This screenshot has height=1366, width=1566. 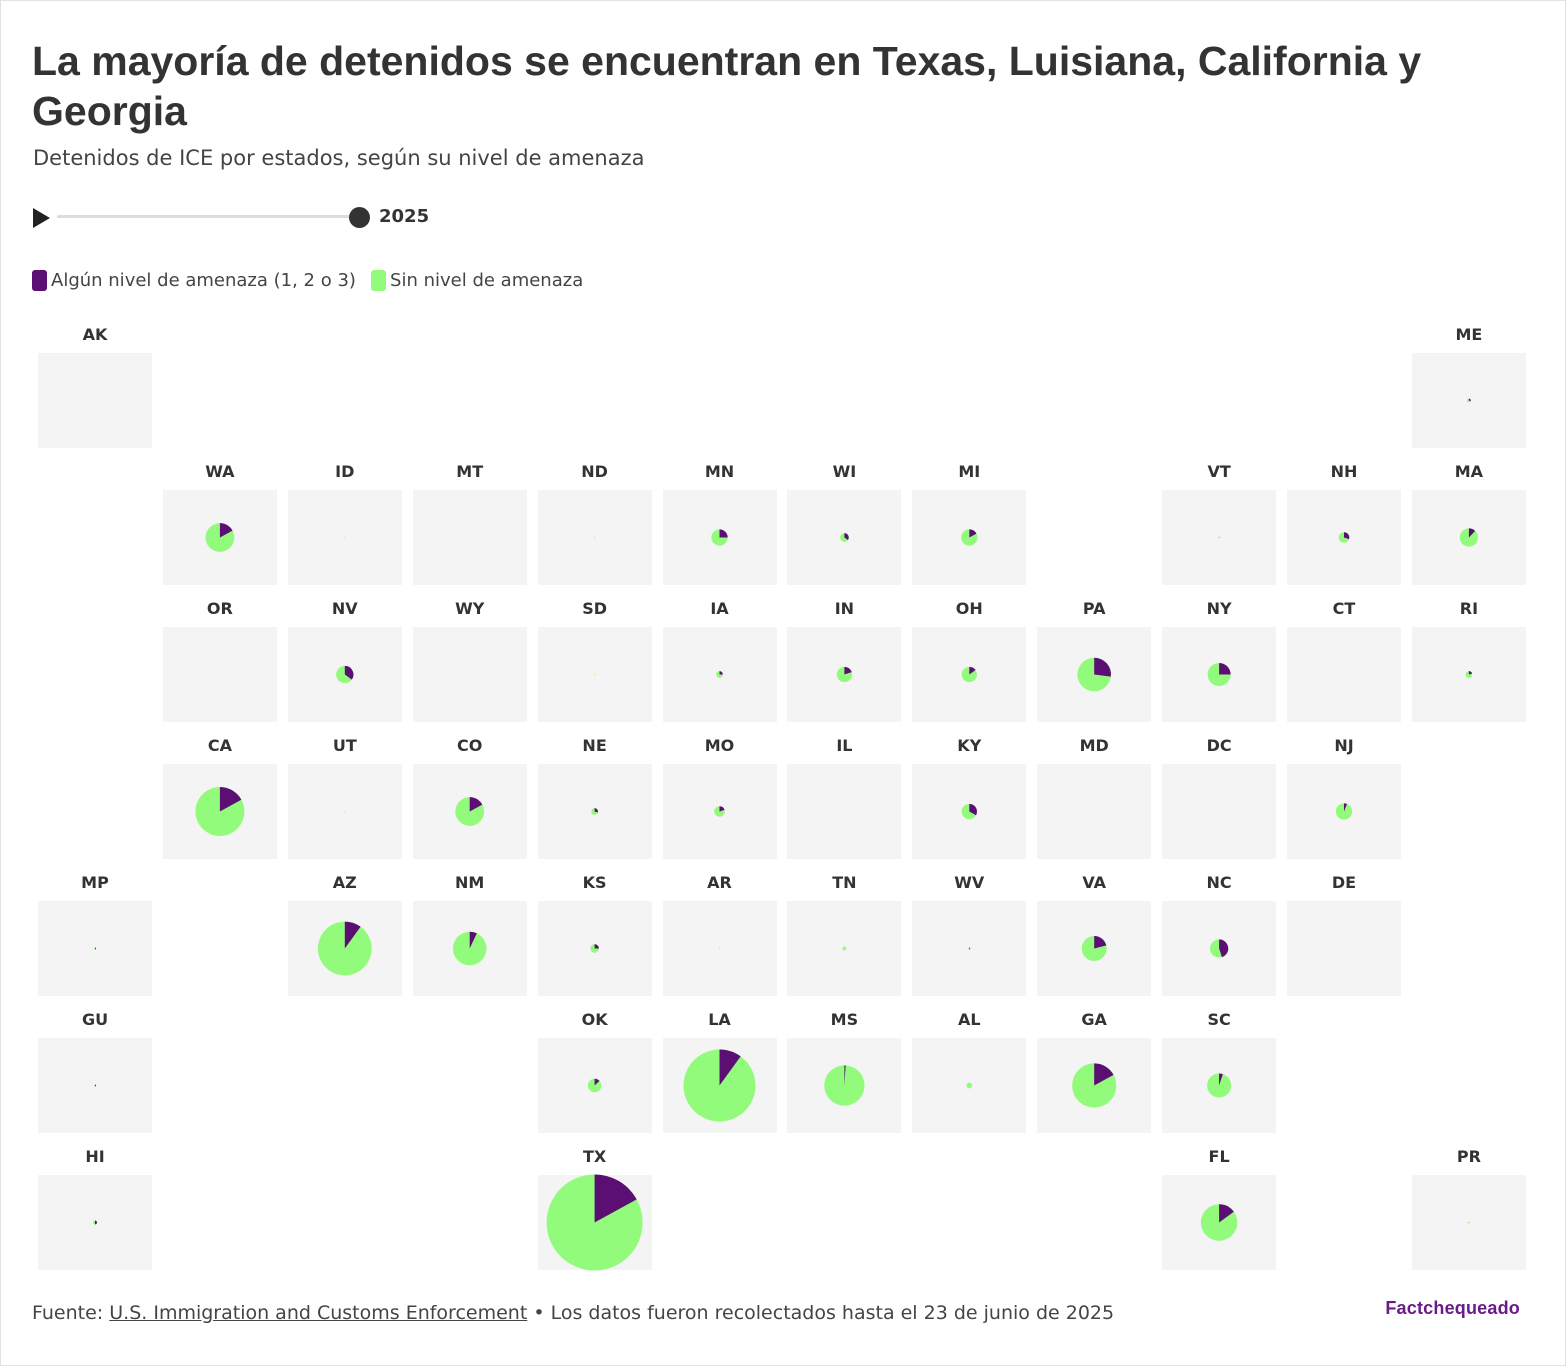 I want to click on state-tile-nc, so click(x=1219, y=948).